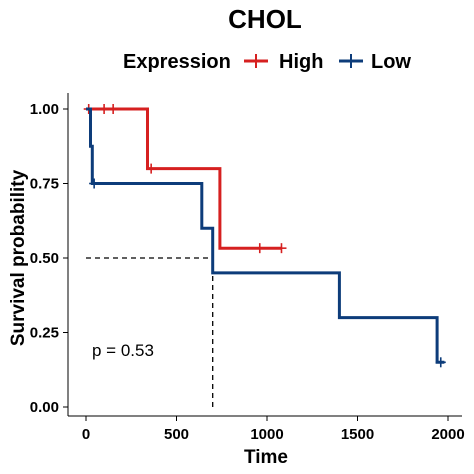 Image resolution: width=474 pixels, height=474 pixels. I want to click on chart-title: CHOL, so click(265, 19).